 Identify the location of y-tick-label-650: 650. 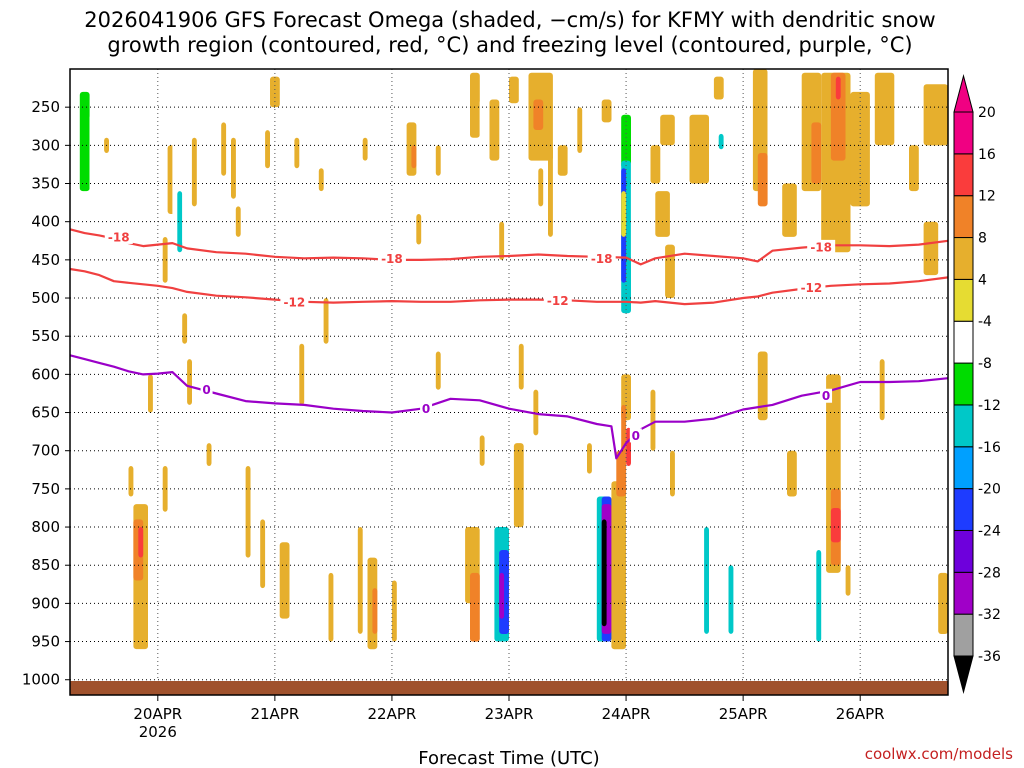
(45, 413).